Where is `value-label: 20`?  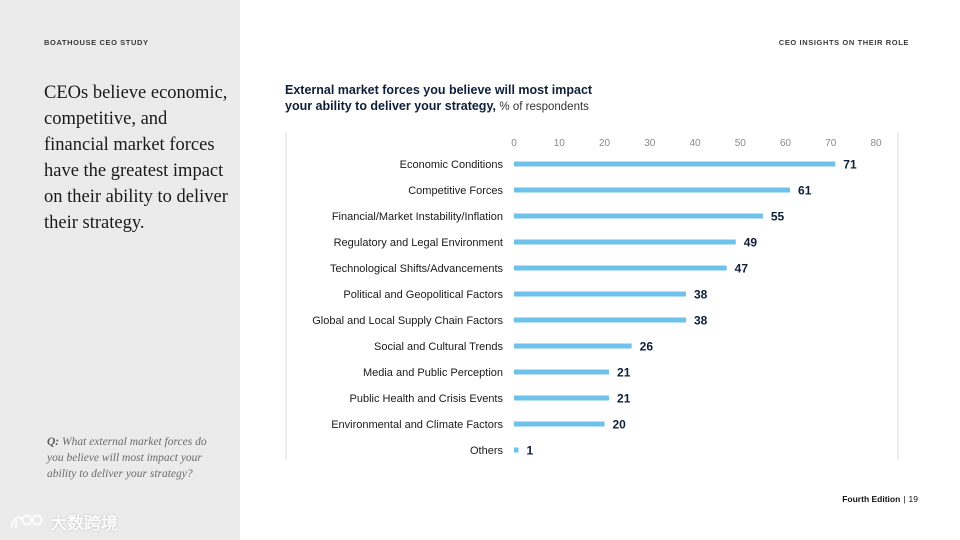
value-label: 20 is located at coordinates (620, 425).